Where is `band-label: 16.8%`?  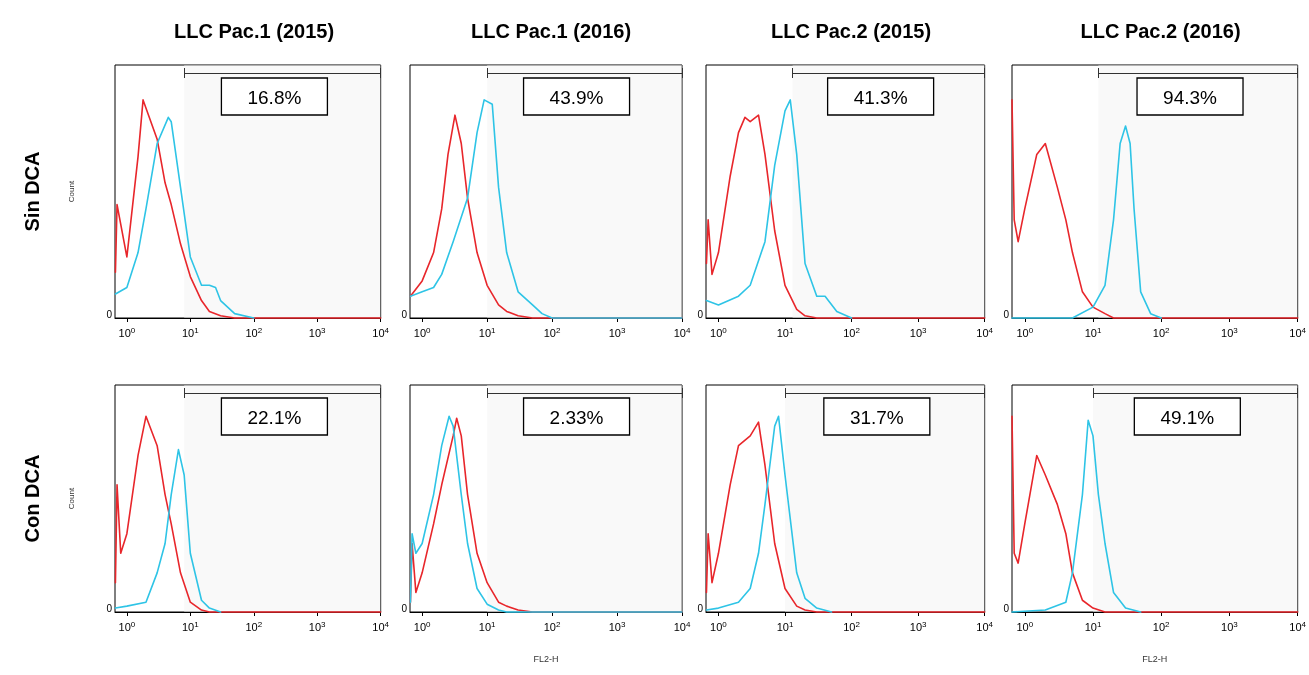 band-label: 16.8% is located at coordinates (274, 97).